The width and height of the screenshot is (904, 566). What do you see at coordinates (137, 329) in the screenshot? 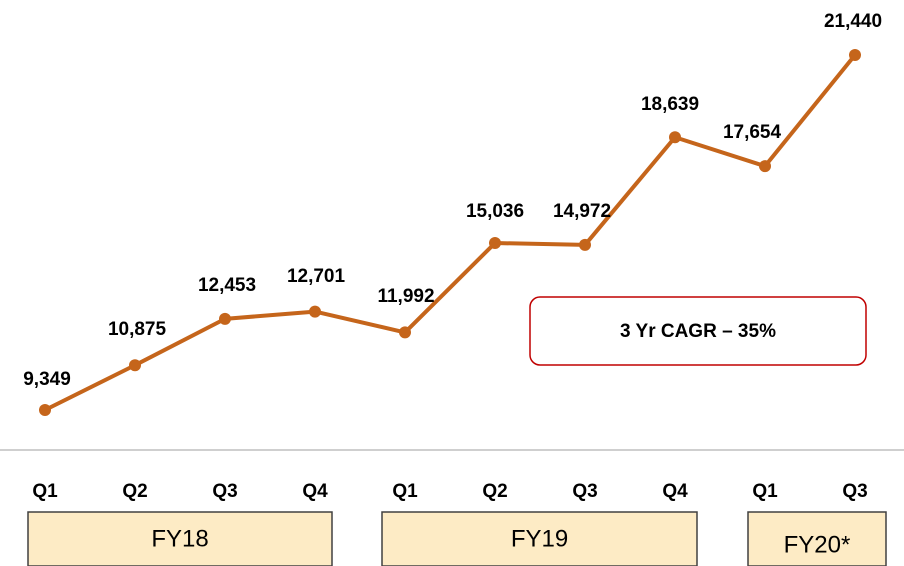
I see `value-label: 10,875` at bounding box center [137, 329].